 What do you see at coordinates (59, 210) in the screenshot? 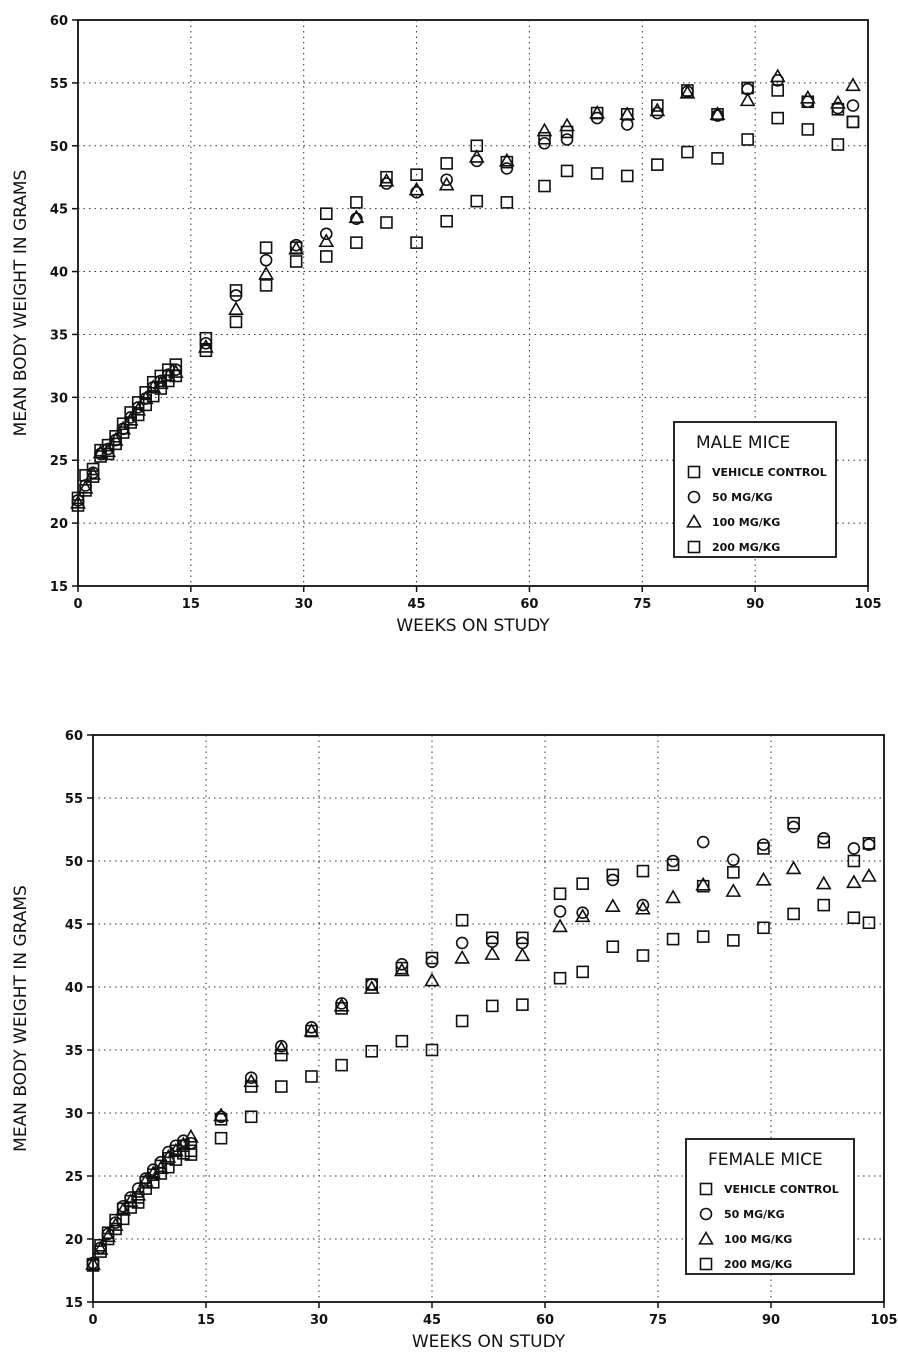
I see `y-tick-label: 45` at bounding box center [59, 210].